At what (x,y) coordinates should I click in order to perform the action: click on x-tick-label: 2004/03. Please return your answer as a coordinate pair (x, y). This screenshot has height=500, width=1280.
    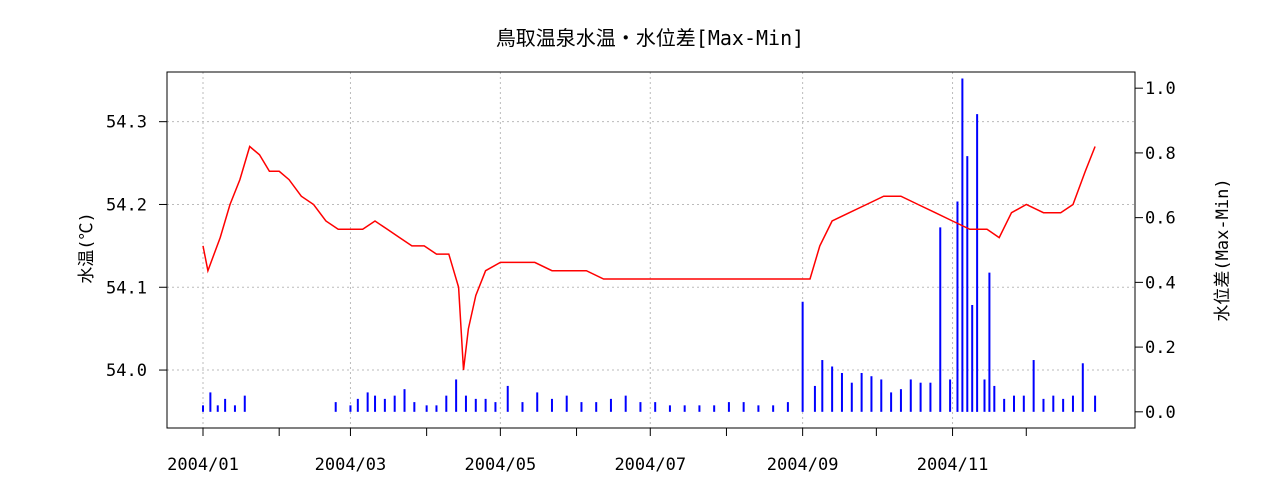
    Looking at the image, I should click on (351, 465).